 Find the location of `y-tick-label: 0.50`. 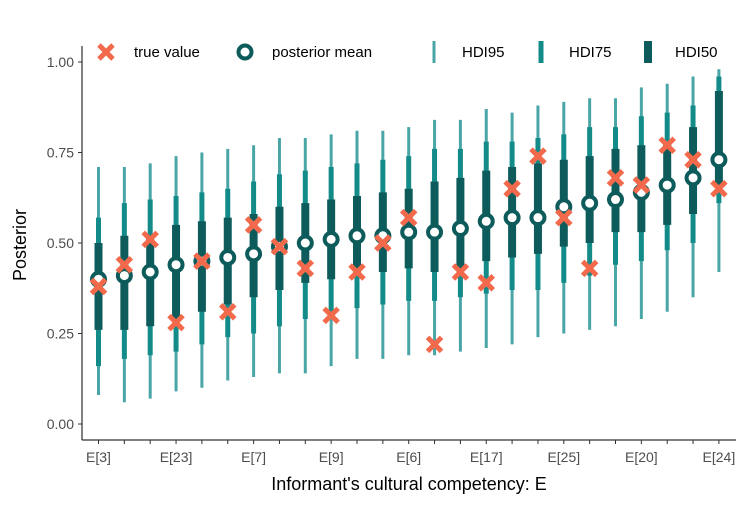

y-tick-label: 0.50 is located at coordinates (60, 243).